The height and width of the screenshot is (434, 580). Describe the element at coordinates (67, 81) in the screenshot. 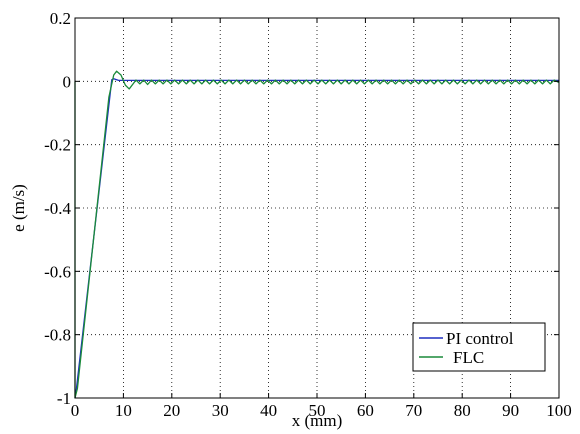

I see `y-tick-label: 0` at that location.